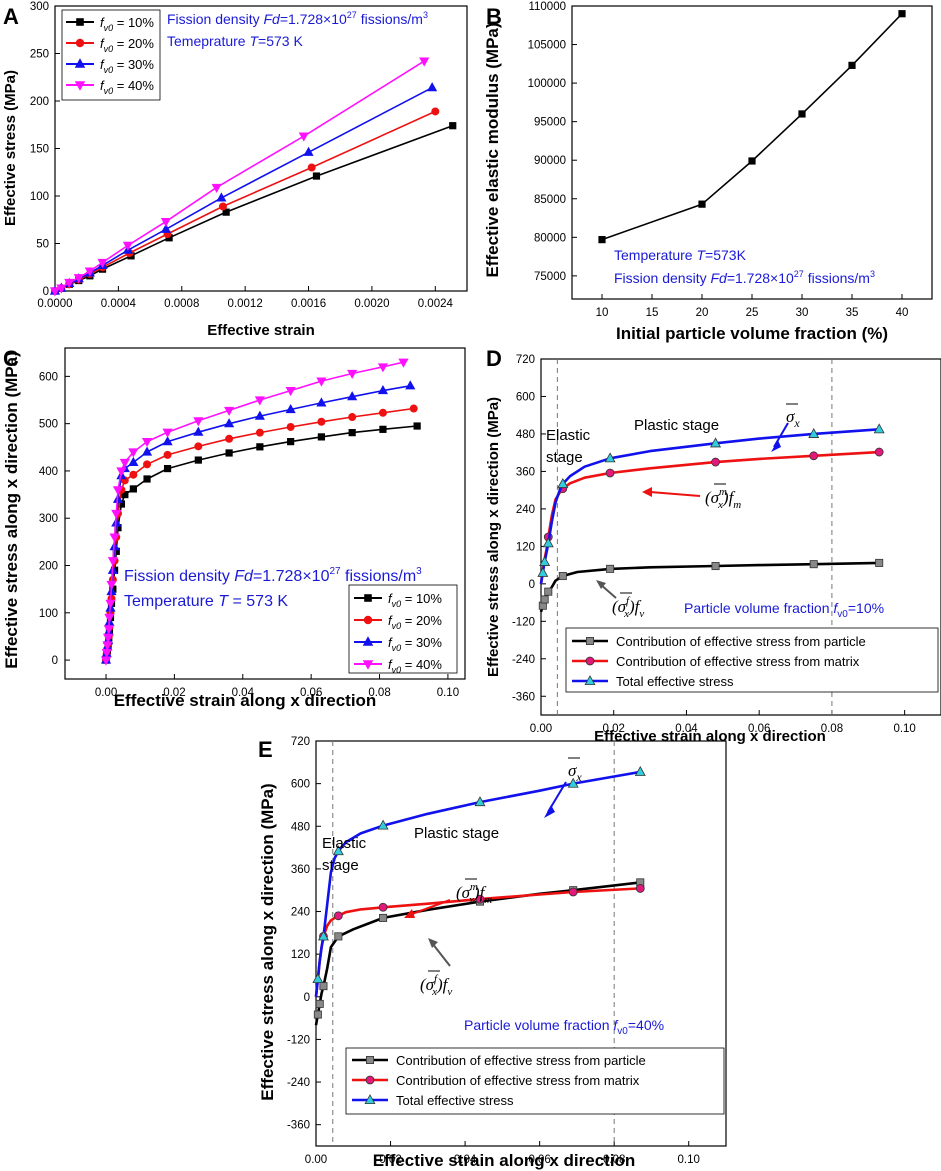 This screenshot has width=941, height=1171. What do you see at coordinates (602, 313) in the screenshot?
I see `x-tick-label: 10` at bounding box center [602, 313].